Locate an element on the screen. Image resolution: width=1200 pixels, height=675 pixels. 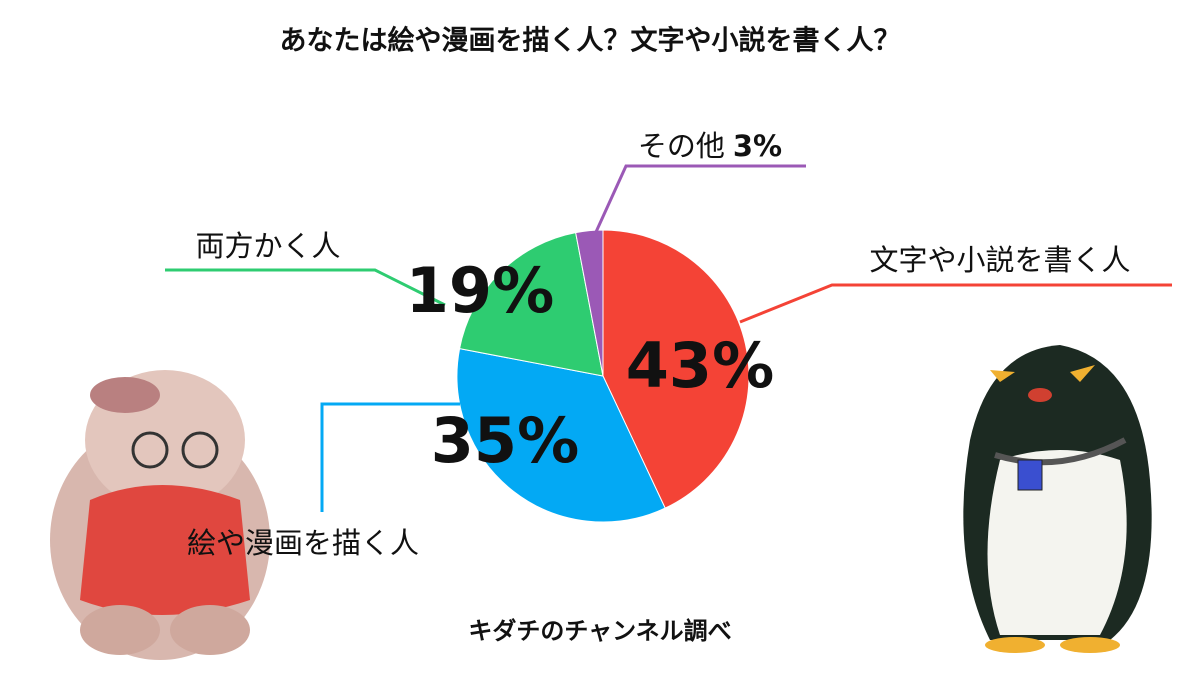
pie-label: 両方かく人 is located at coordinates (267, 246).